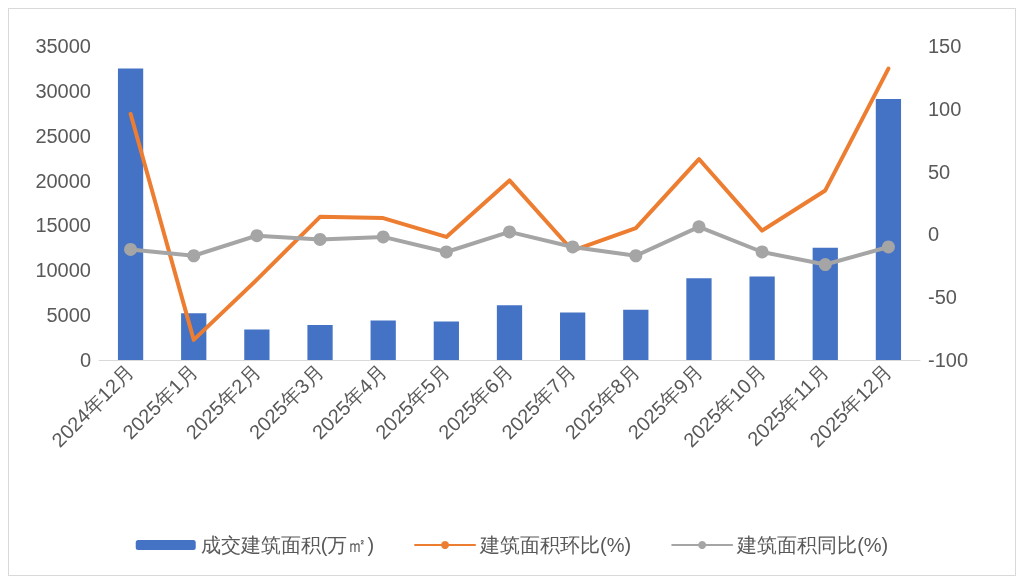  What do you see at coordinates (287, 545) in the screenshot?
I see `legend-label: 成交建筑面积(万㎡)` at bounding box center [287, 545].